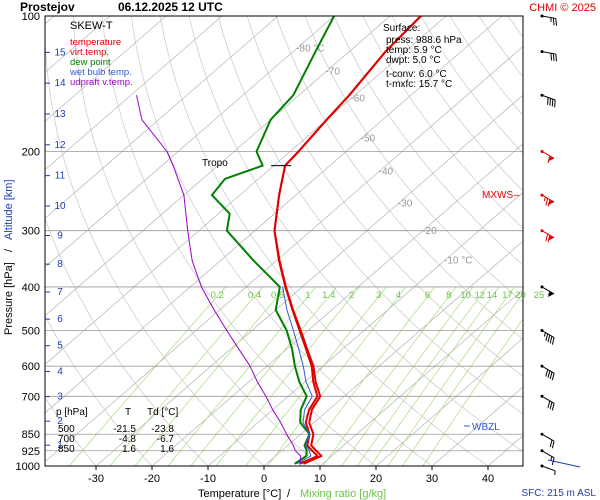 Image resolution: width=600 pixels, height=500 pixels. I want to click on altitude-tick-label: 1, so click(60, 445).